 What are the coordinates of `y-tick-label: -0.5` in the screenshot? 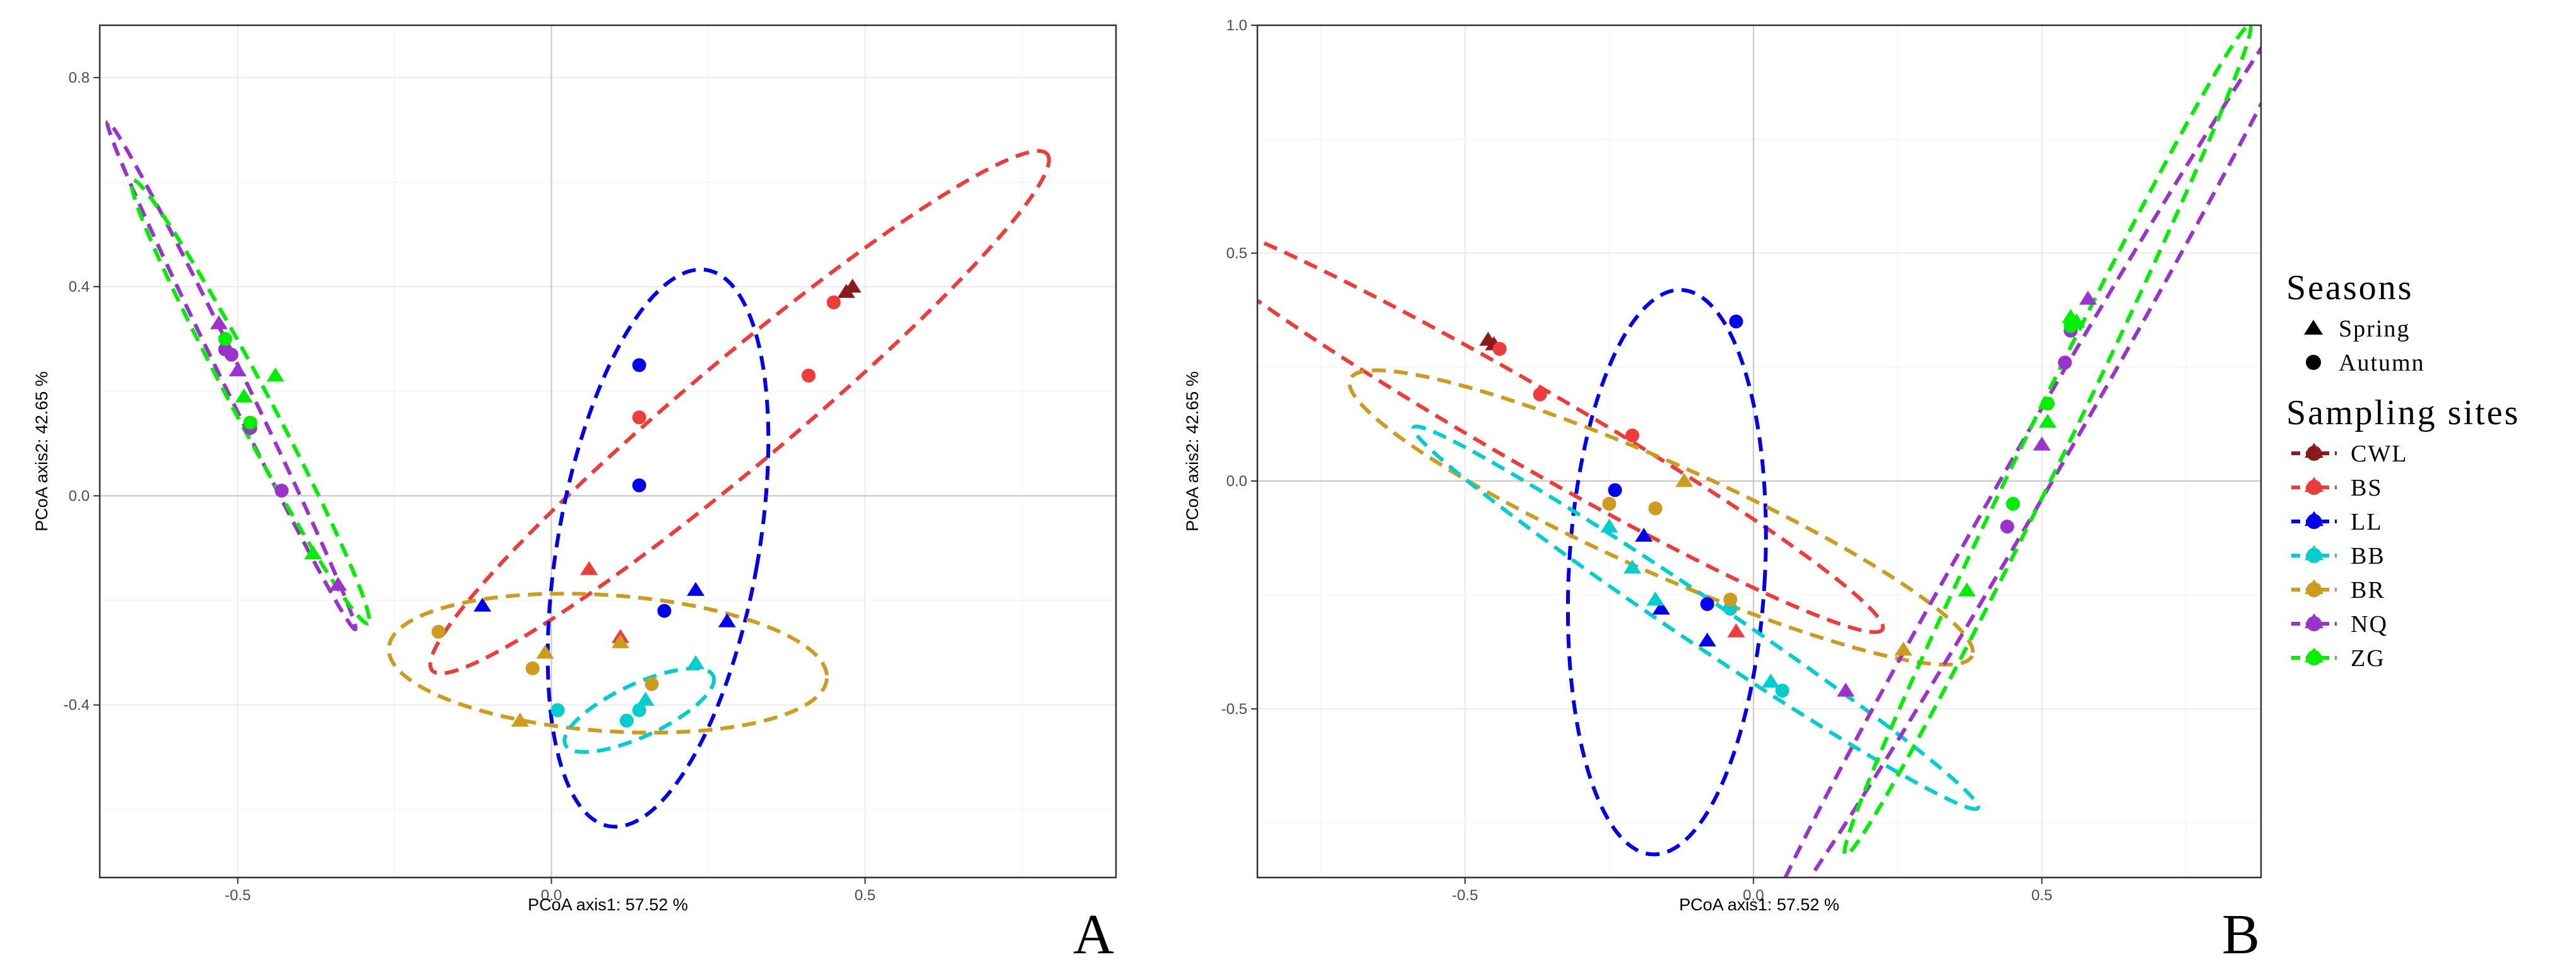 It's located at (1234, 709).